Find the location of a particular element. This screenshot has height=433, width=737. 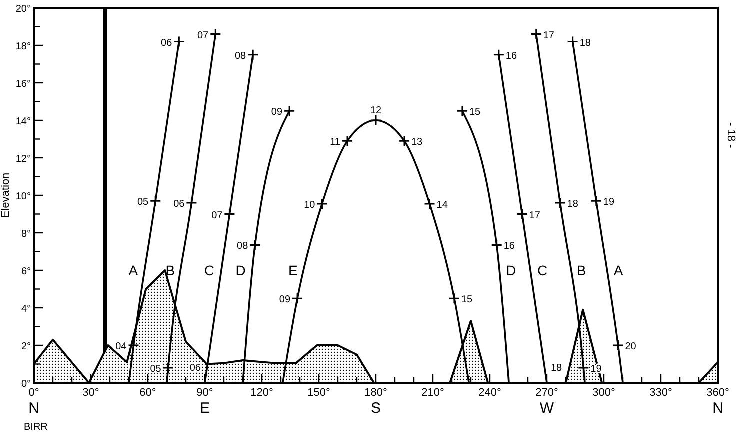

y-tick-label: 0° is located at coordinates (26, 384).